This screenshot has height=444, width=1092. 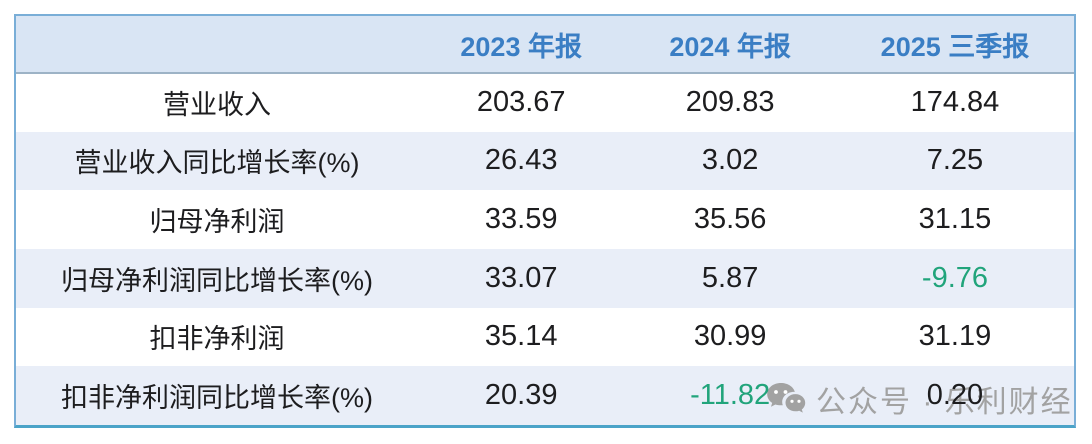 I want to click on table-row: 扣非净利润 35.14 30.99 31.19, so click(x=545, y=337).